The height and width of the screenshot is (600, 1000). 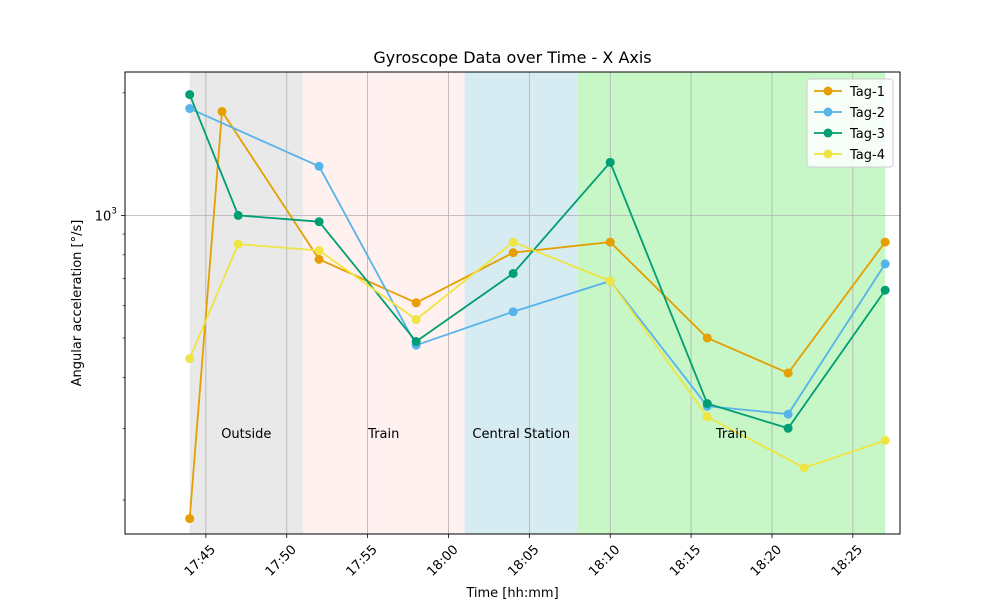 I want to click on x-tick-label-8: 18:20, so click(x=766, y=560).